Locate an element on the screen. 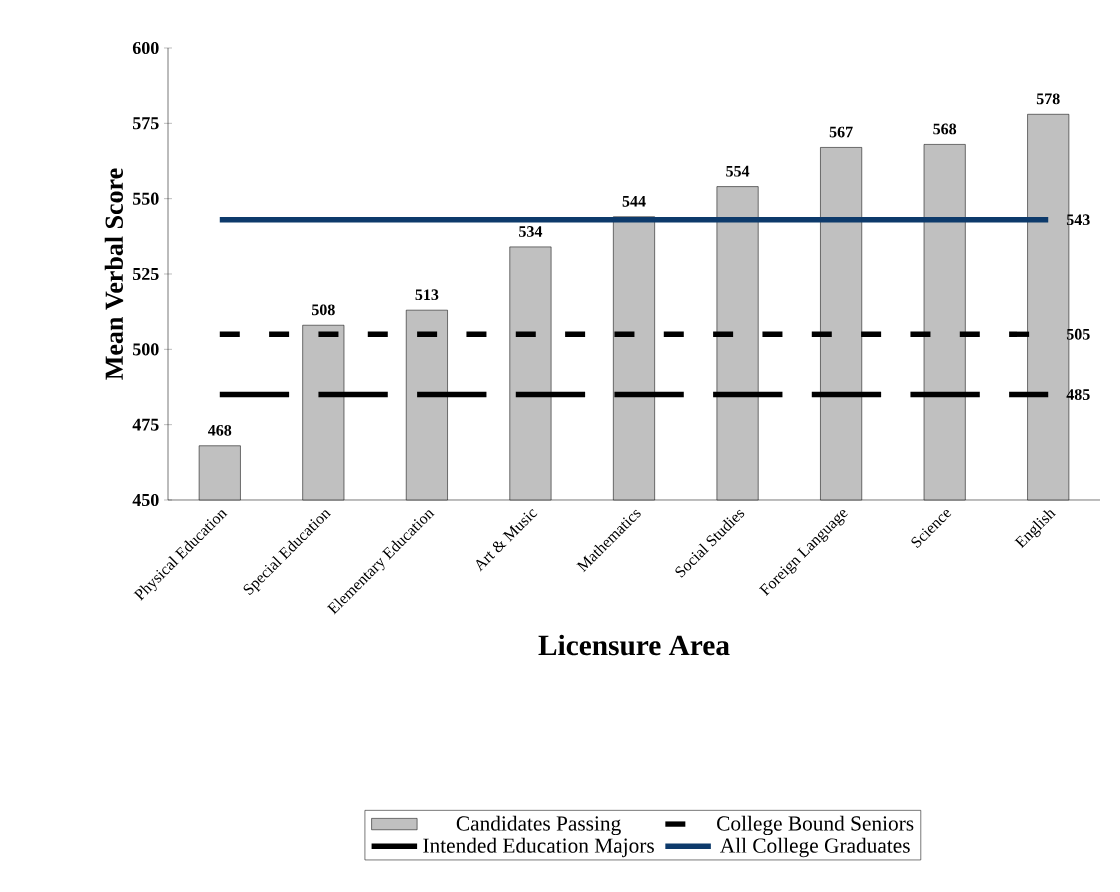 The height and width of the screenshot is (892, 1120). legend-label: All College Graduates is located at coordinates (814, 847).